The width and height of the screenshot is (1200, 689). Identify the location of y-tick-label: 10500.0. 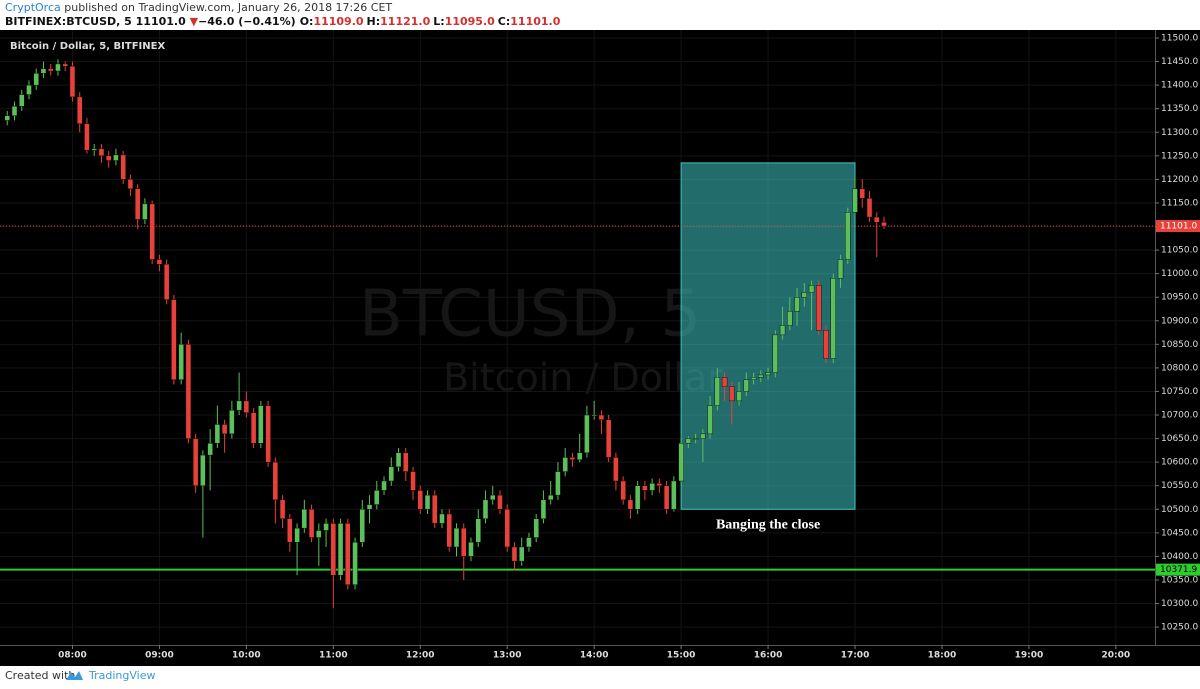
(1179, 510).